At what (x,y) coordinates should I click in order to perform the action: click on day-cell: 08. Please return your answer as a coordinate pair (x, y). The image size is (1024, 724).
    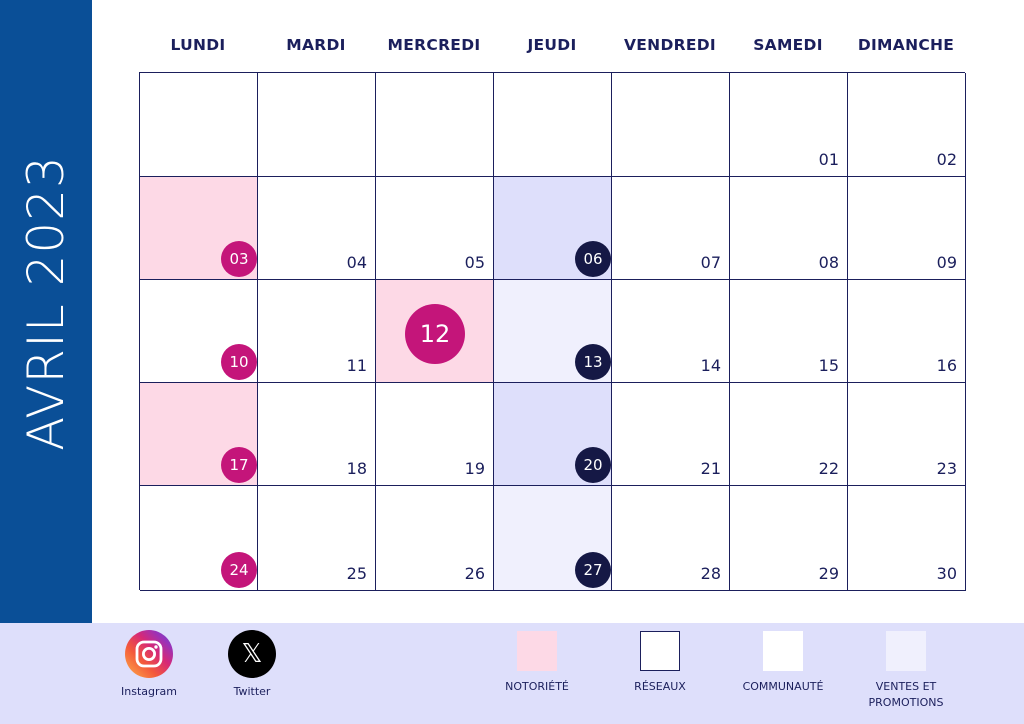
    Looking at the image, I should click on (789, 228).